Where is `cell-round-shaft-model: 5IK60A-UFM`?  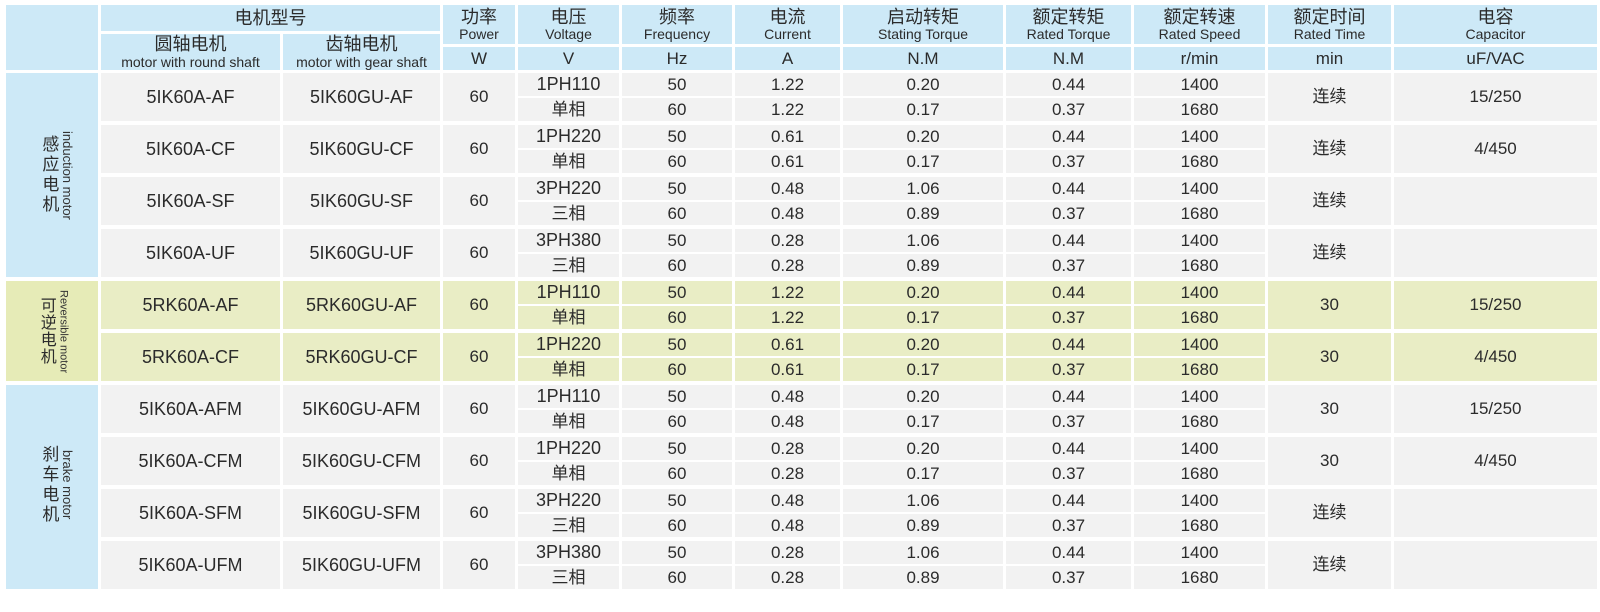 cell-round-shaft-model: 5IK60A-UFM is located at coordinates (190, 565).